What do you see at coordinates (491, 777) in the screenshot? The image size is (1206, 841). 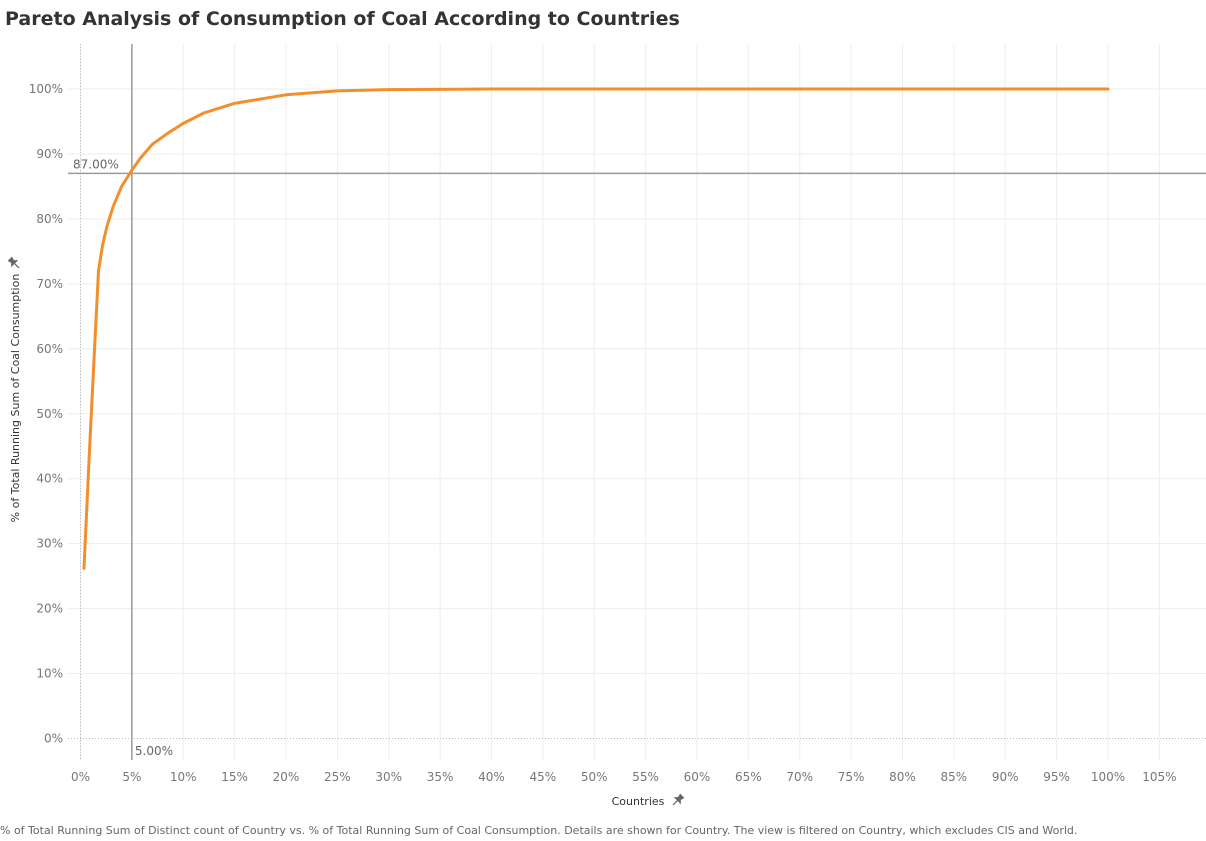 I see `x-tick-label: 40%` at bounding box center [491, 777].